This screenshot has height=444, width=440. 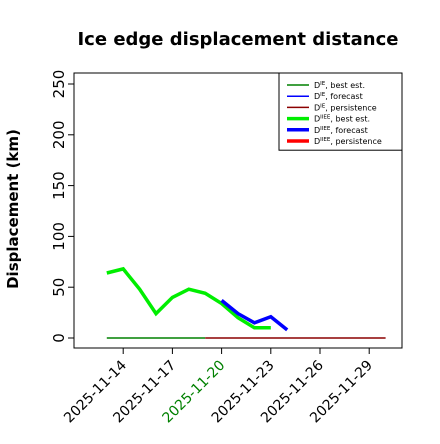 What do you see at coordinates (59, 185) in the screenshot?
I see `y-tick-label: 150` at bounding box center [59, 185].